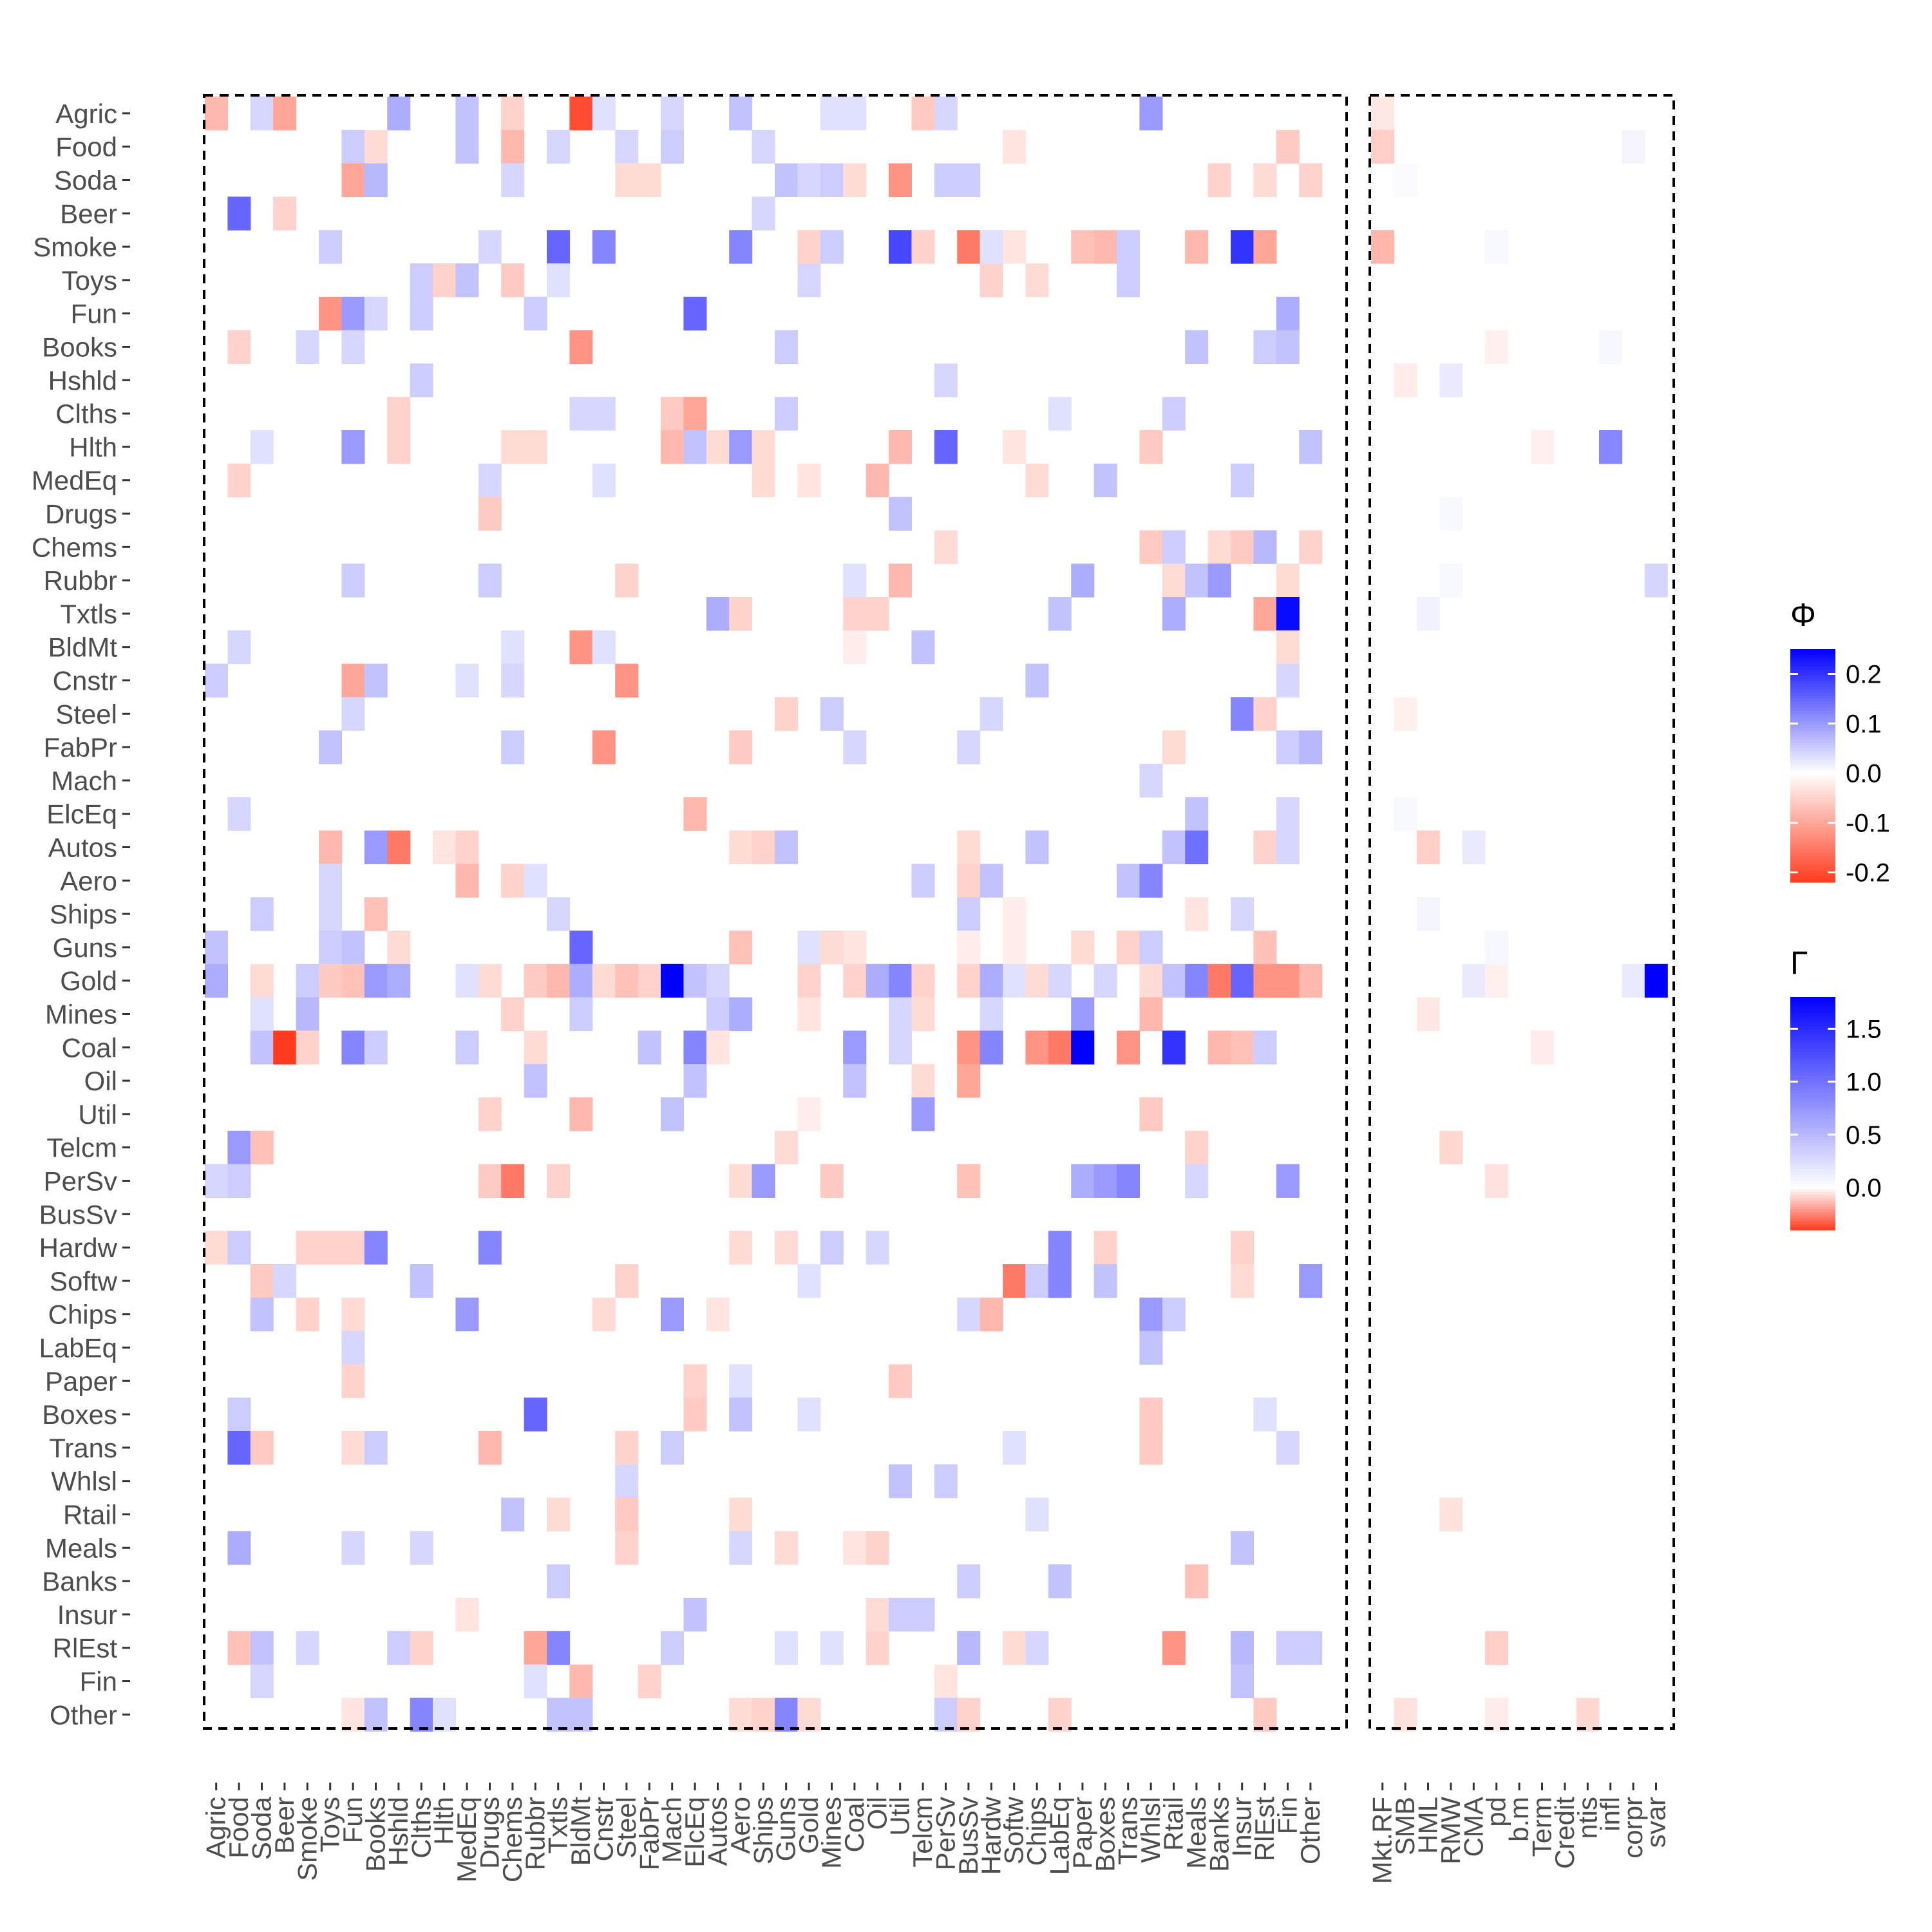 The image size is (1932, 1932). I want to click on gamma-legend-title: Γ, so click(1799, 963).